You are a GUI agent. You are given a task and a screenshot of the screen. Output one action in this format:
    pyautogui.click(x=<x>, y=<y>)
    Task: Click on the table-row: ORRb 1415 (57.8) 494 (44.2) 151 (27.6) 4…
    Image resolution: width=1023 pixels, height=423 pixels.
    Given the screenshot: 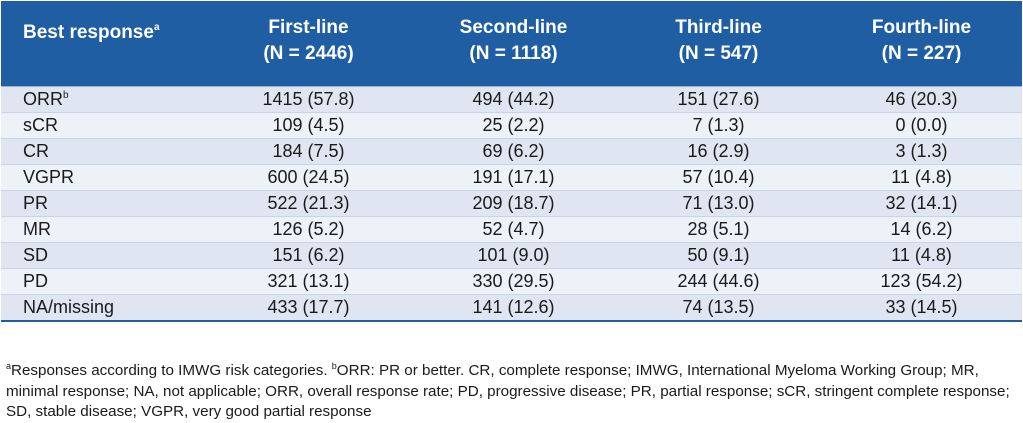 What is the action you would take?
    pyautogui.click(x=511, y=99)
    